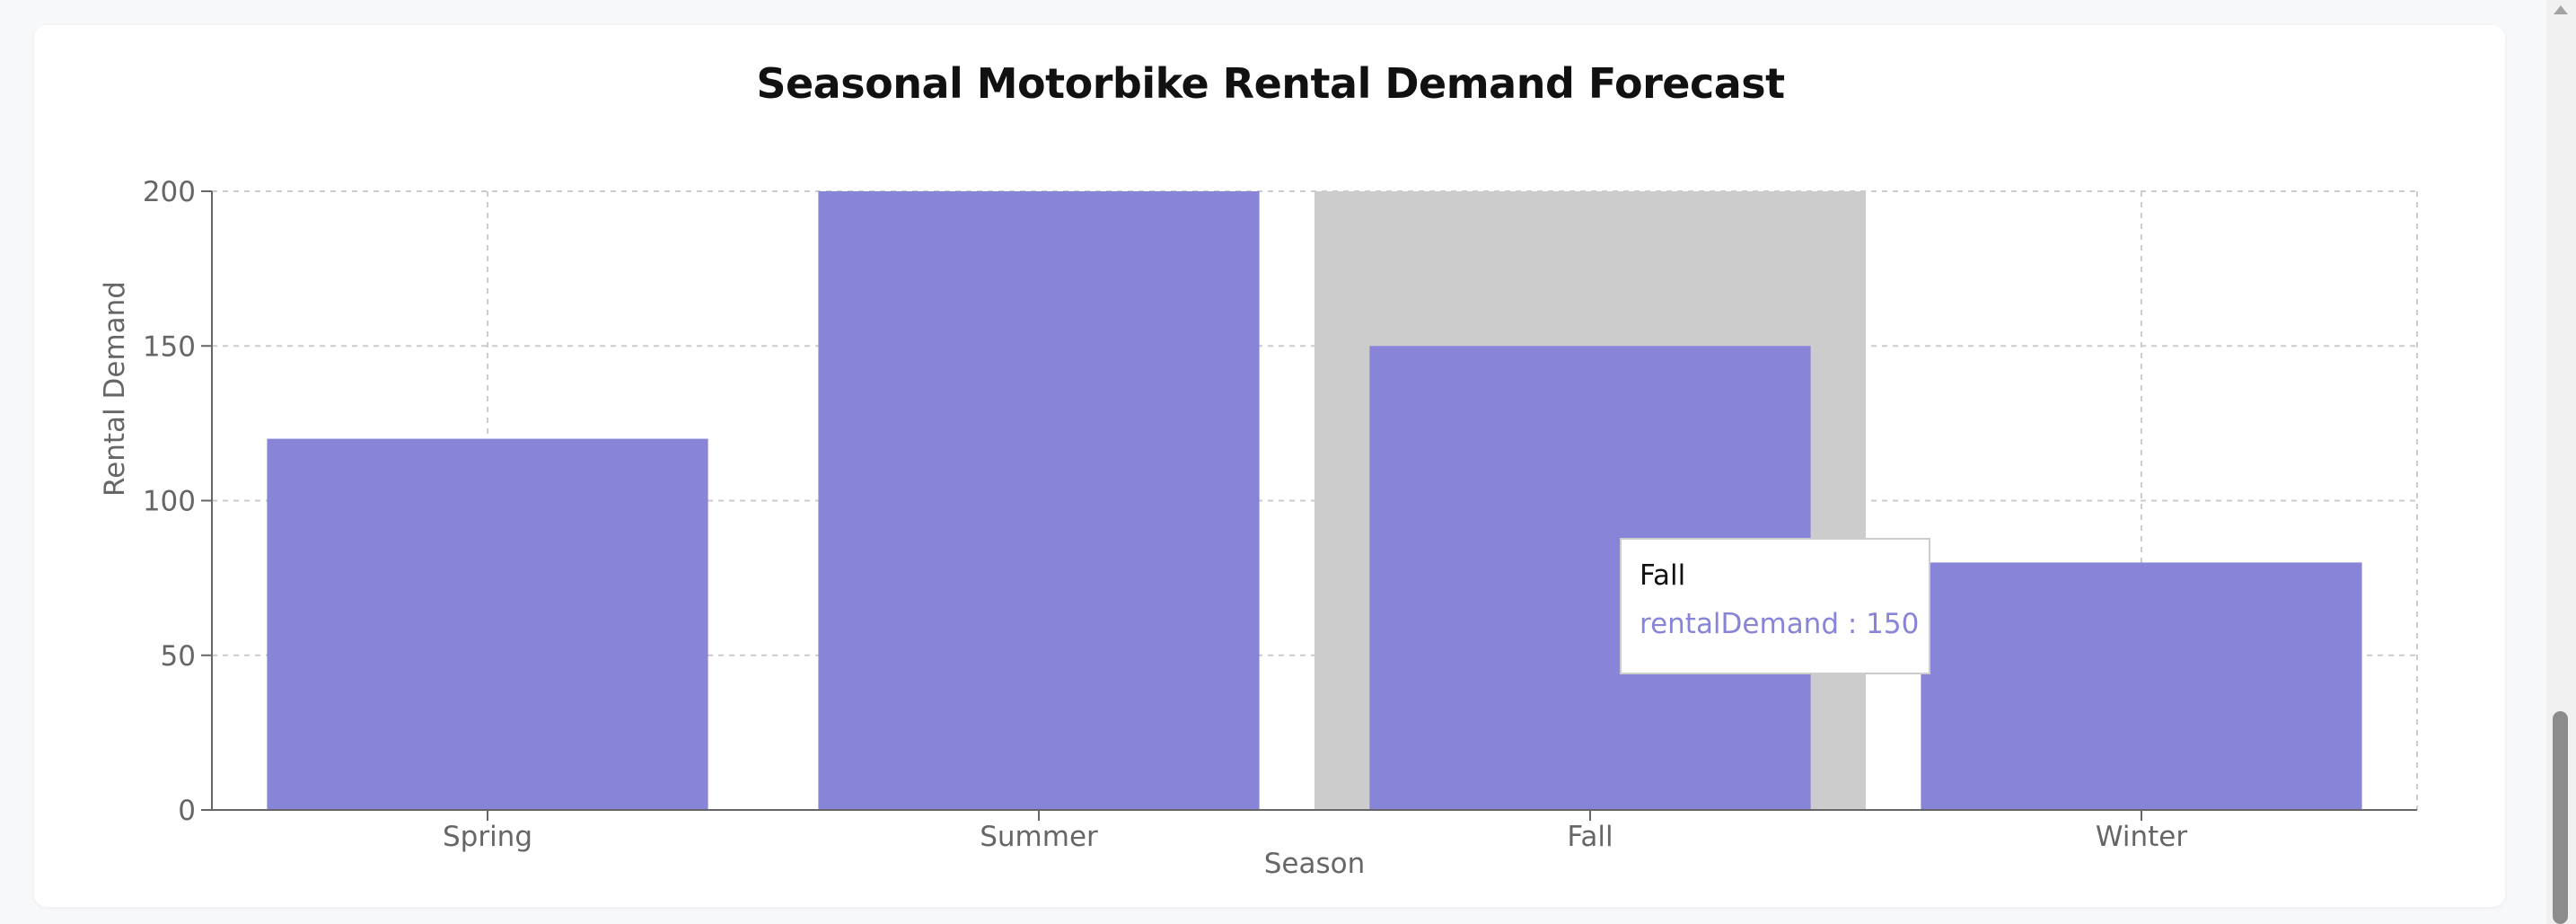  I want to click on bar-summer, so click(1039, 500).